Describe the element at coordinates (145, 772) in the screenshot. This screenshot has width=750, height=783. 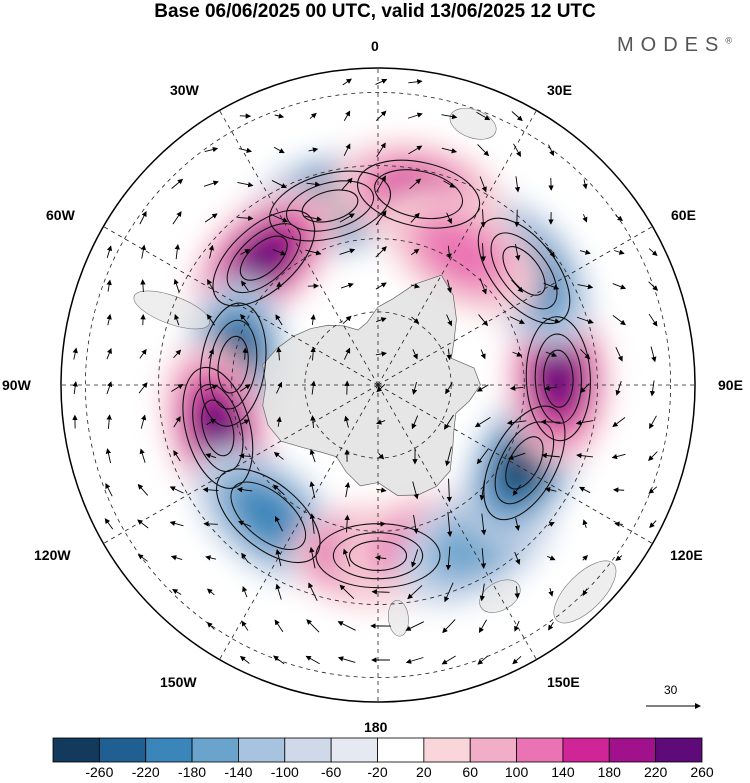
I see `colorbar-tick-label: -220` at that location.